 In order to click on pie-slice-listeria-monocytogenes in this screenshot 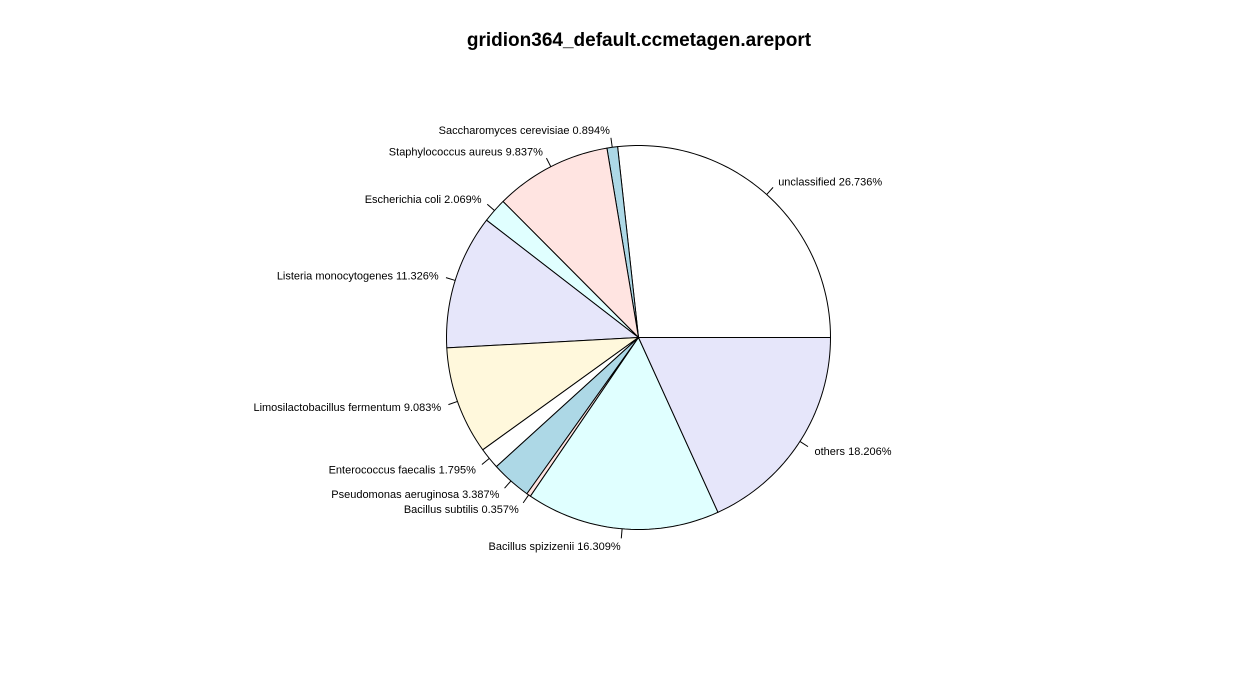, I will do `click(542, 284)`.